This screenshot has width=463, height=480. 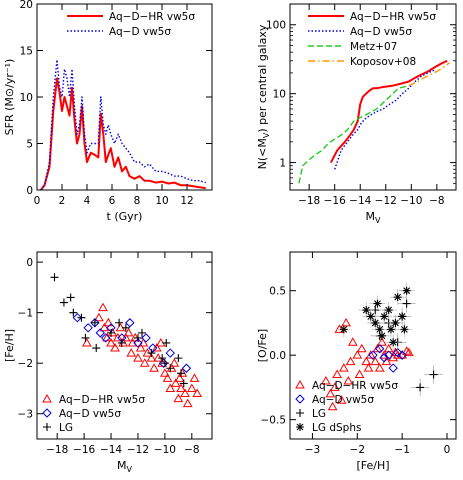 What do you see at coordinates (319, 414) in the screenshot?
I see `legend-label: LG` at bounding box center [319, 414].